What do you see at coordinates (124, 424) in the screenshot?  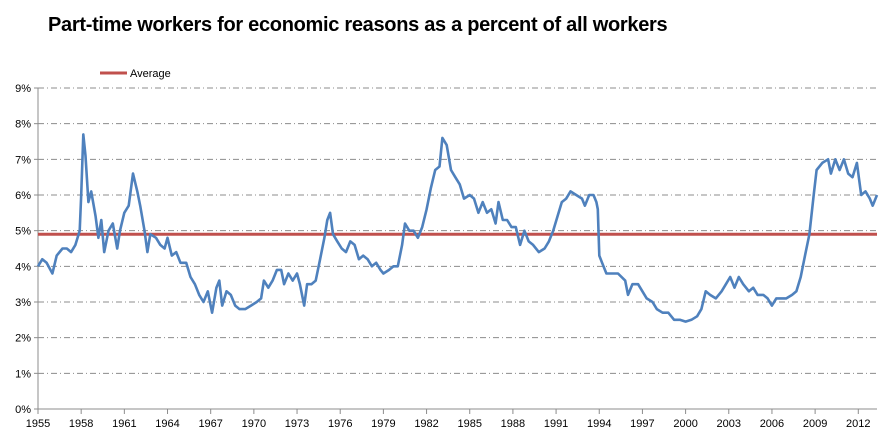 I see `x-tick-label: 1961` at bounding box center [124, 424].